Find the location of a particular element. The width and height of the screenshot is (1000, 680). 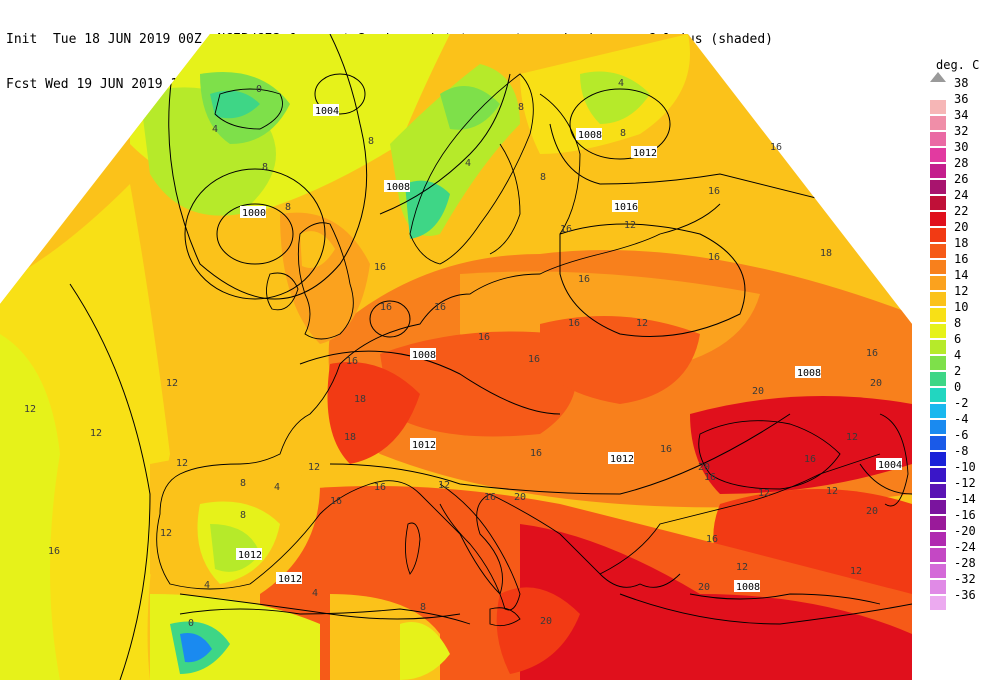

legend-label: 12 is located at coordinates (961, 291).